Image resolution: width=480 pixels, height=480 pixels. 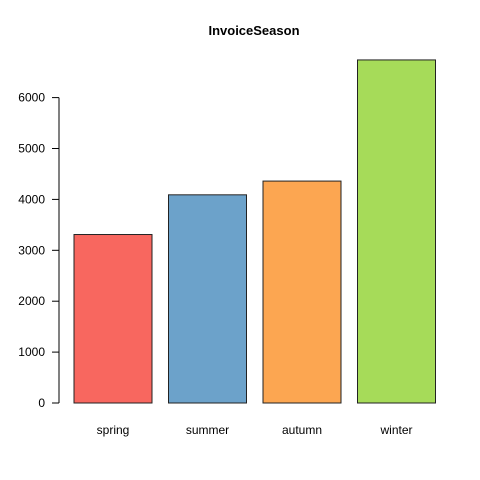 I want to click on y-tick-label: 0, so click(x=41, y=403).